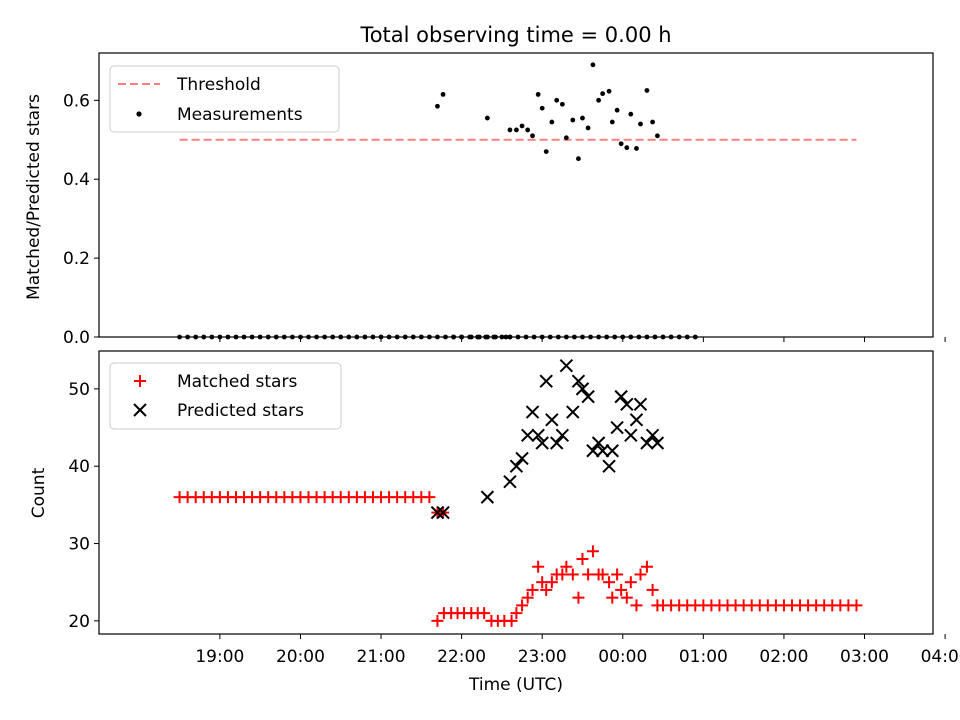  Describe the element at coordinates (81, 219) in the screenshot. I see `top-y-ticks: 0.0 0.2 0.4 0.6` at that location.